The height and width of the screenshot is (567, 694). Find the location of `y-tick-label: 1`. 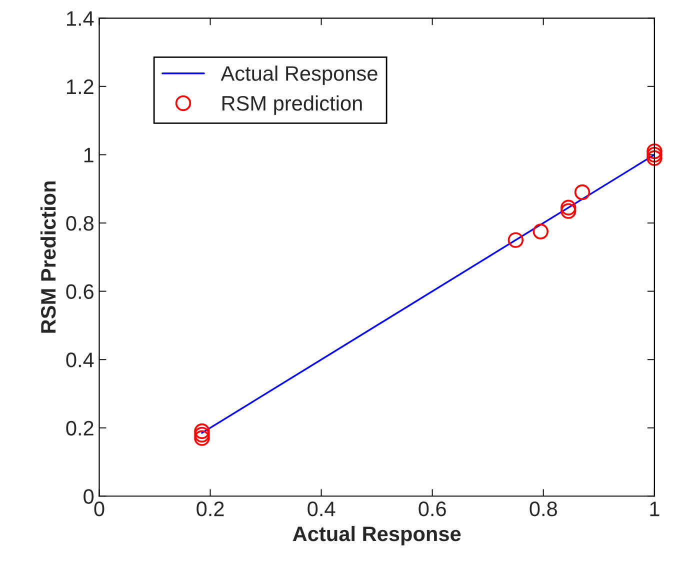

y-tick-label: 1 is located at coordinates (89, 155).